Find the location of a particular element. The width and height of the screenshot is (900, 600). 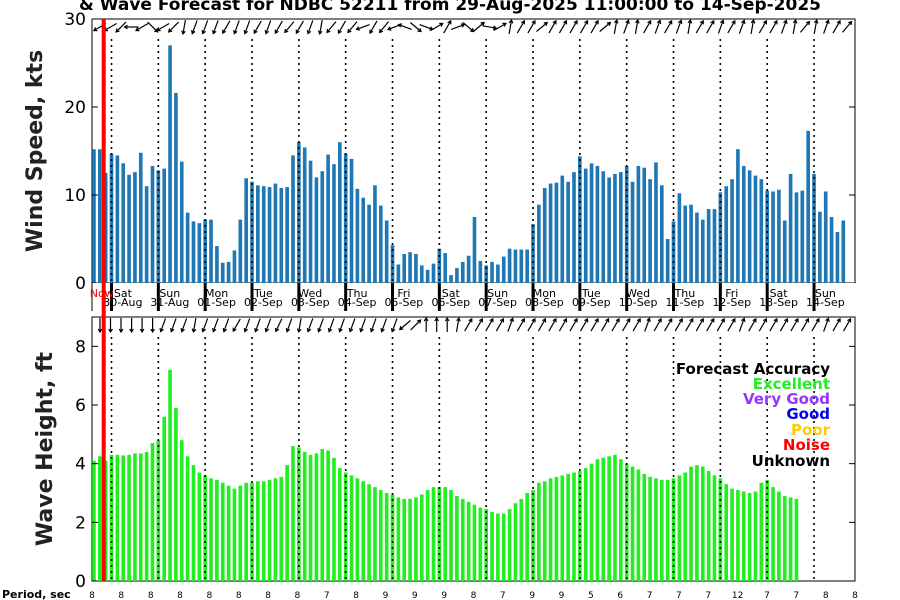

day-name: Sun is located at coordinates (497, 293).